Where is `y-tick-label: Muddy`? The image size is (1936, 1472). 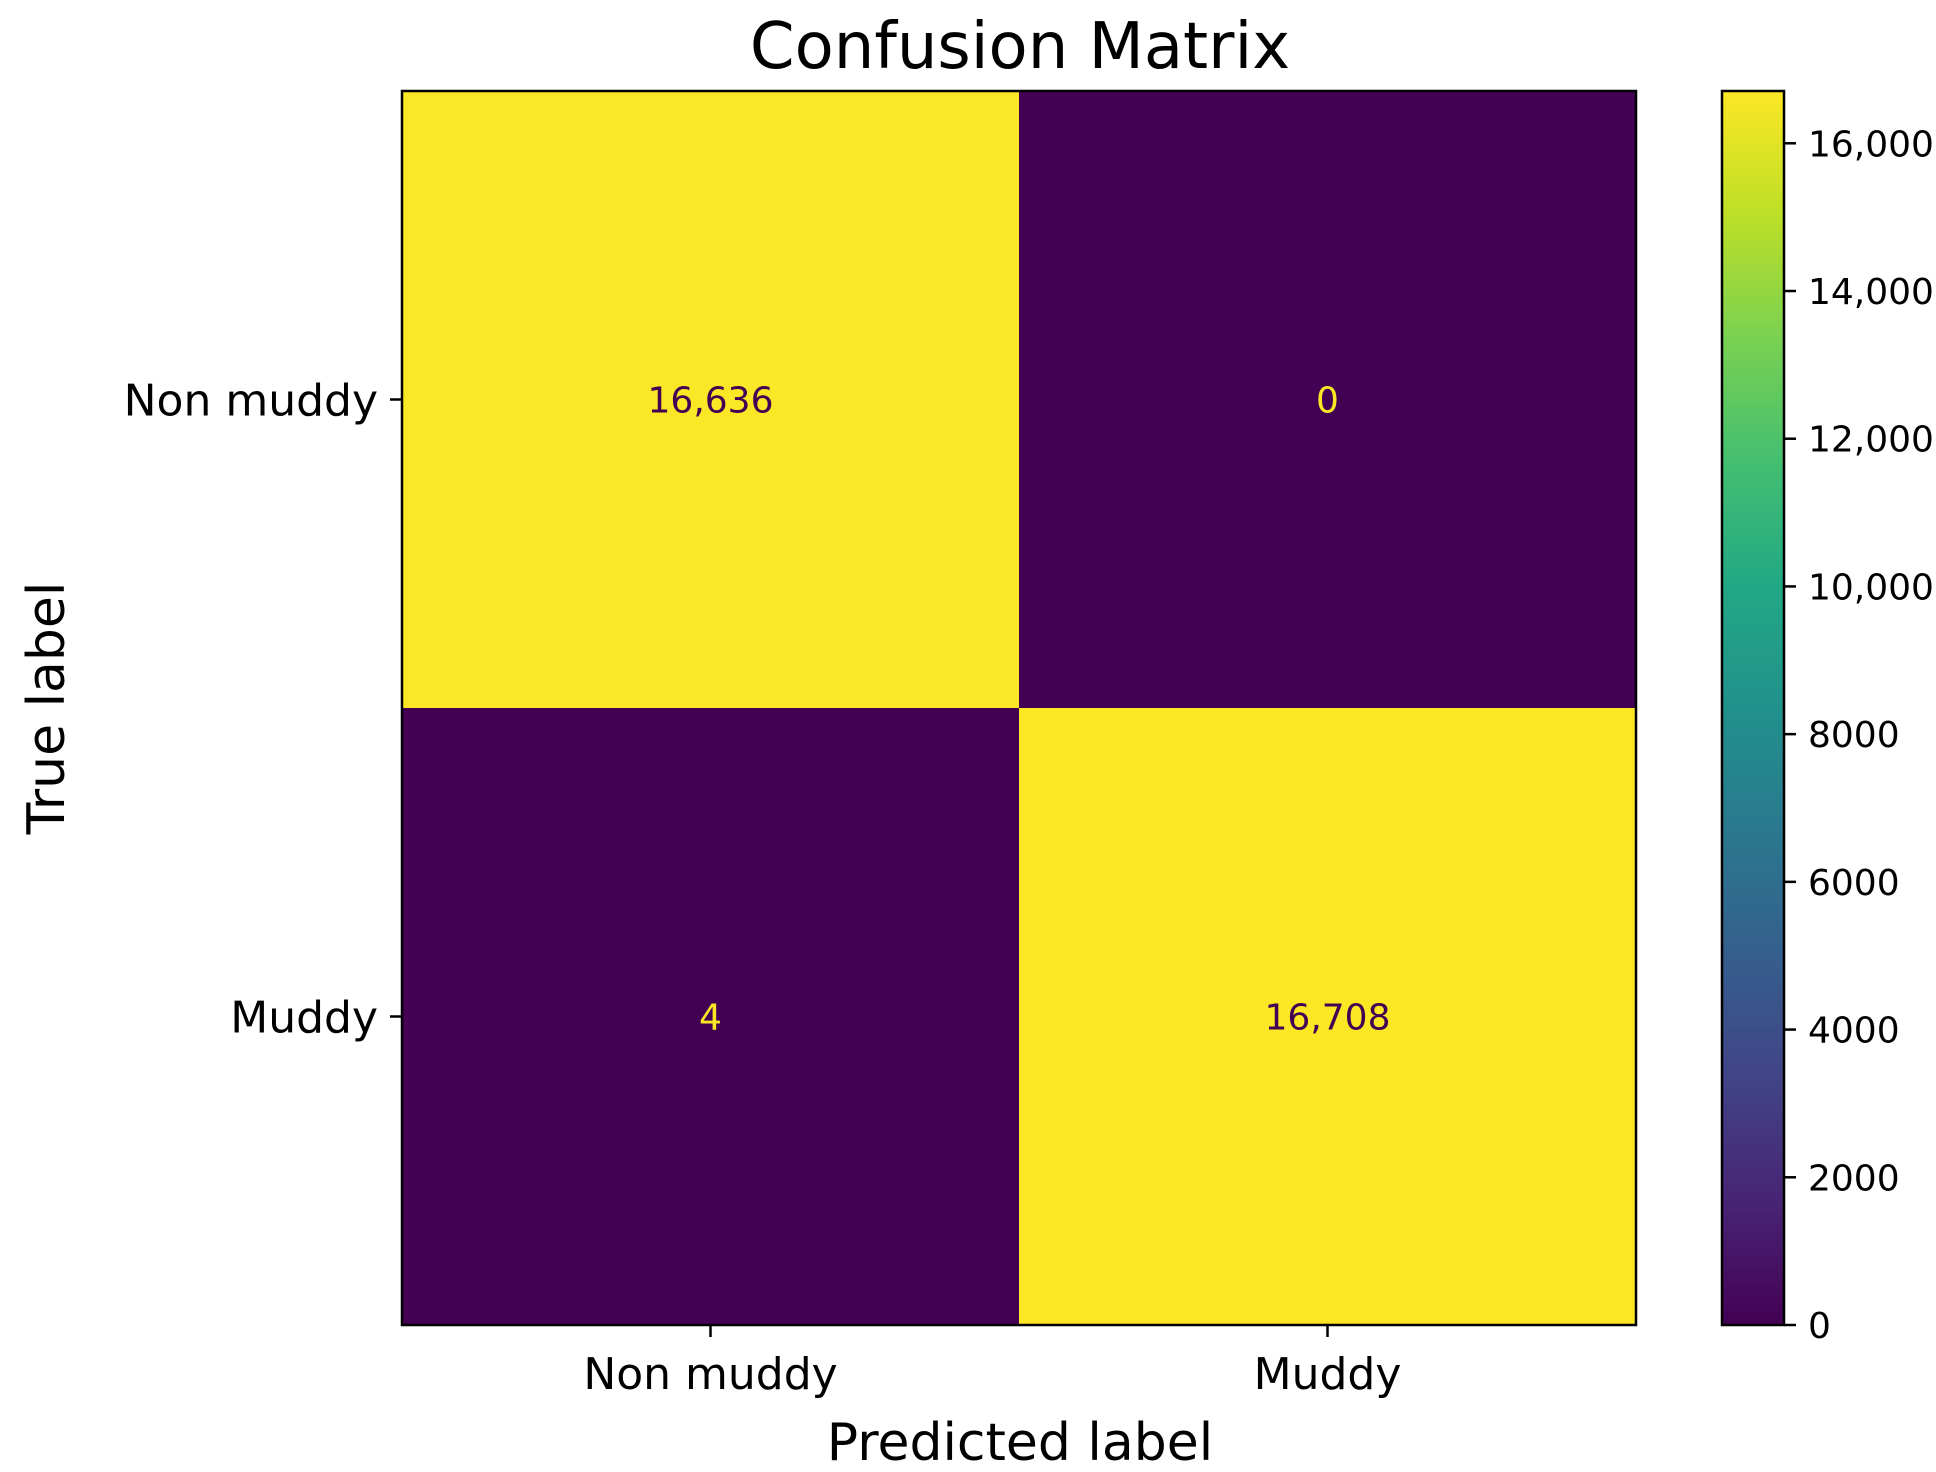 y-tick-label: Muddy is located at coordinates (304, 1018).